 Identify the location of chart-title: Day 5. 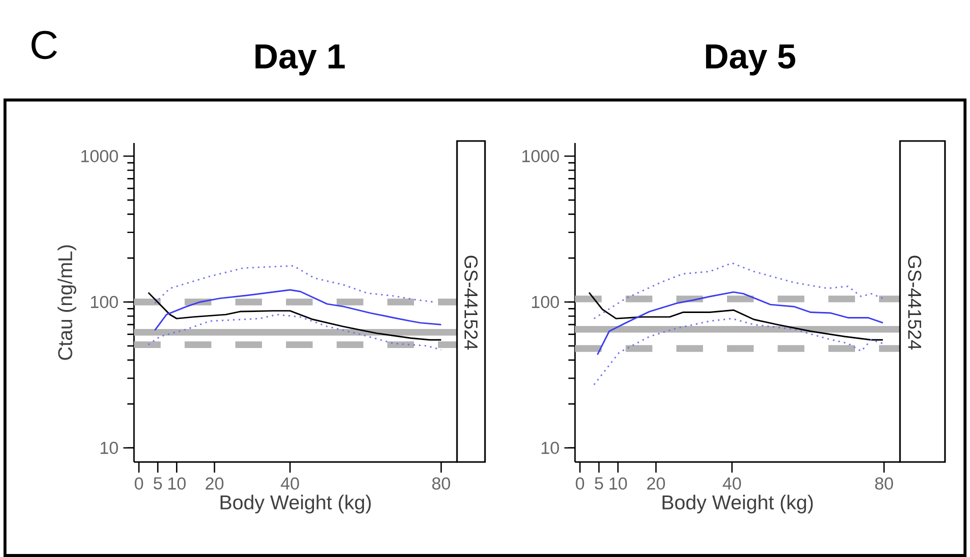
(751, 60).